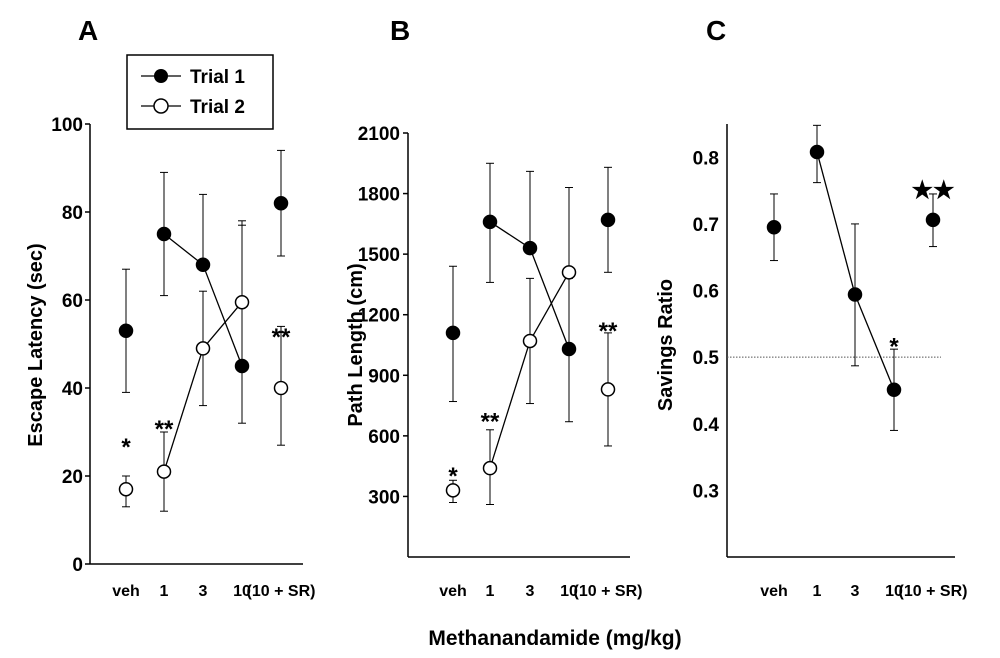 Image resolution: width=1000 pixels, height=658 pixels. Describe the element at coordinates (356, 344) in the screenshot. I see `panel-b-y-axis-label: Path Length (cm)` at that location.